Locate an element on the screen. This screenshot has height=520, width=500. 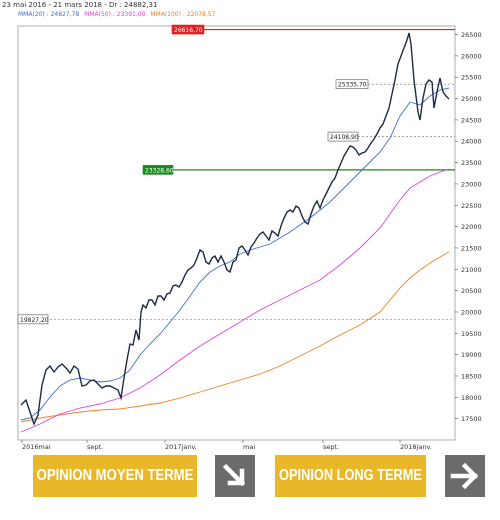
y-tick-label: 26500 is located at coordinates (471, 35).